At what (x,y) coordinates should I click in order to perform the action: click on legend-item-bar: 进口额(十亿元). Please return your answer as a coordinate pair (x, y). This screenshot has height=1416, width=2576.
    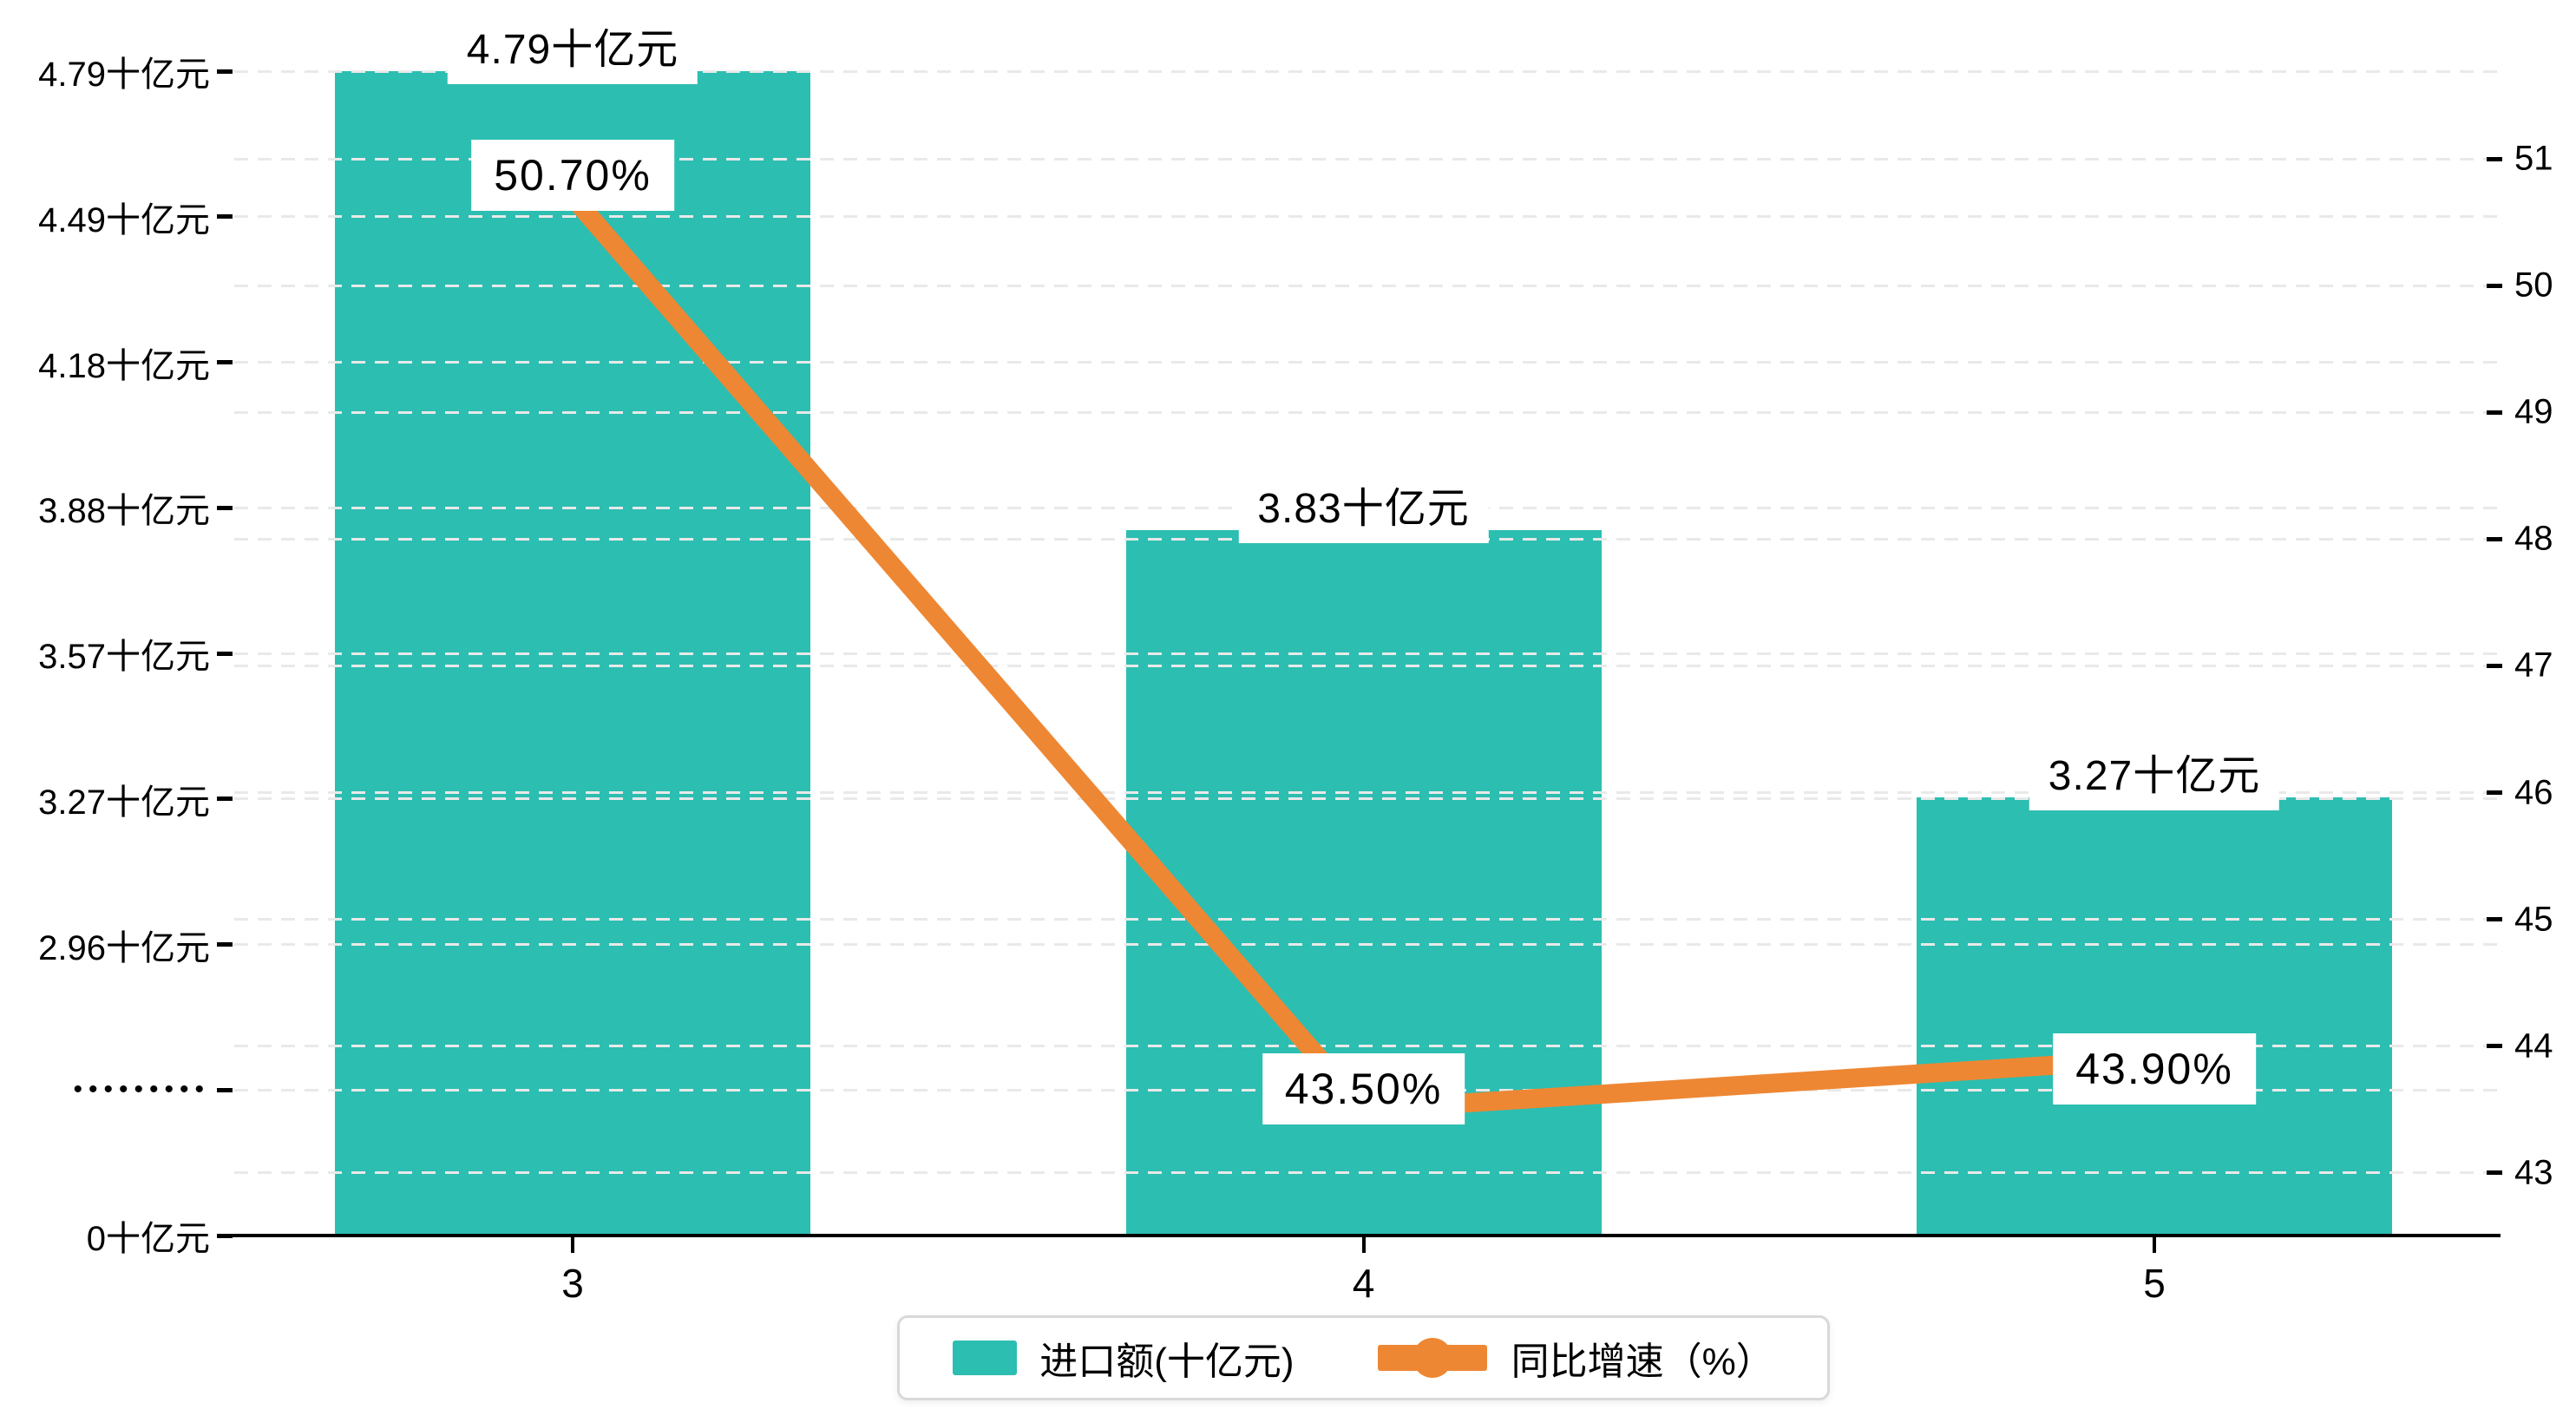
    Looking at the image, I should click on (1124, 1358).